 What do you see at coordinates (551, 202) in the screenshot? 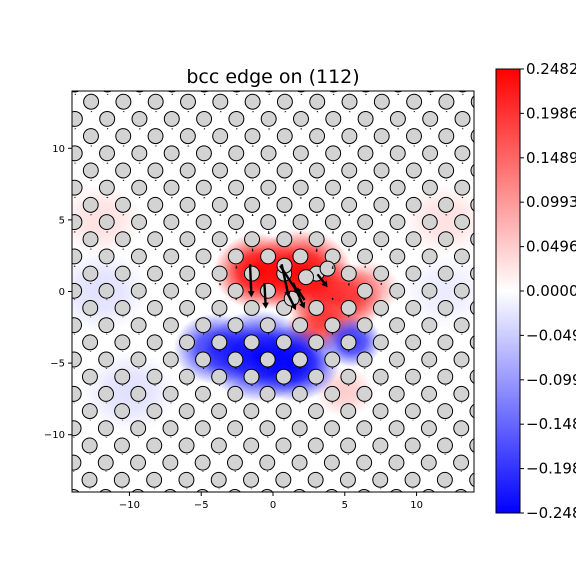
I see `colorbar-tick-label: 0.0993` at bounding box center [551, 202].